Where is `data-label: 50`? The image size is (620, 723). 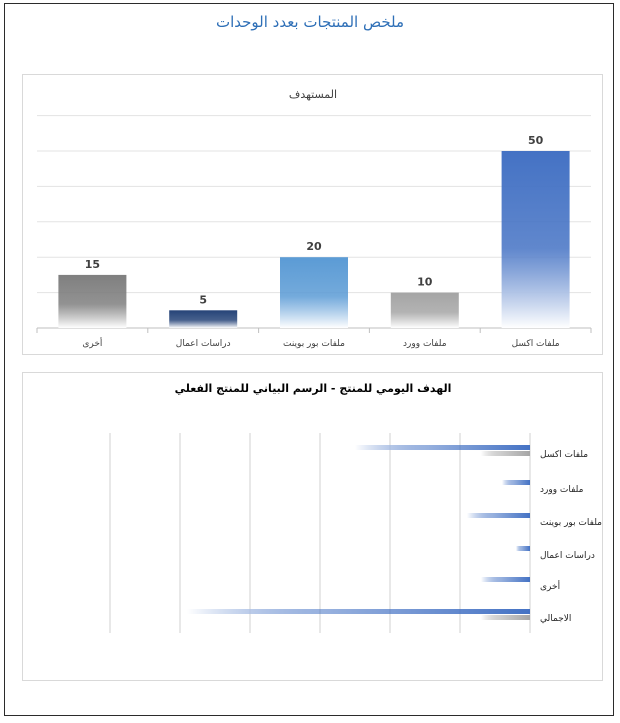 data-label: 50 is located at coordinates (536, 140).